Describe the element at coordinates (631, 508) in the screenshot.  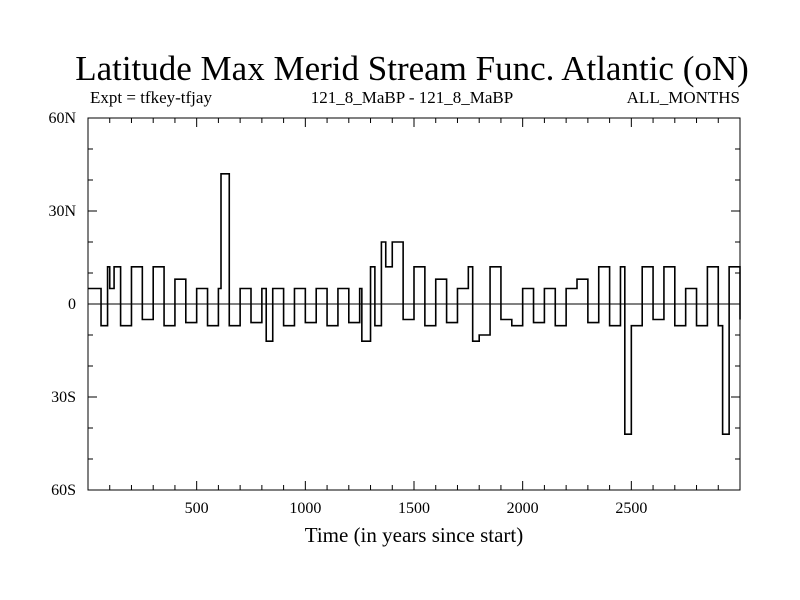
I see `x-tick-label: 2500` at that location.